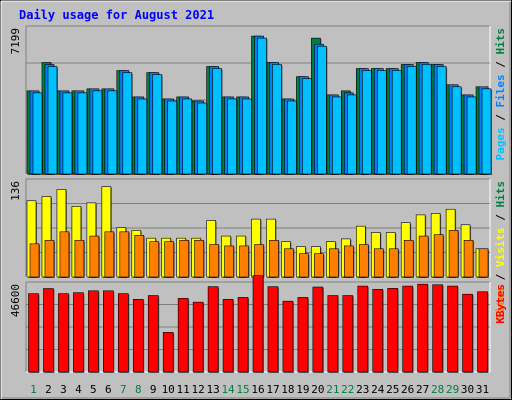 Image resolution: width=512 pixels, height=400 pixels. I want to click on day-label: 28, so click(437, 389).